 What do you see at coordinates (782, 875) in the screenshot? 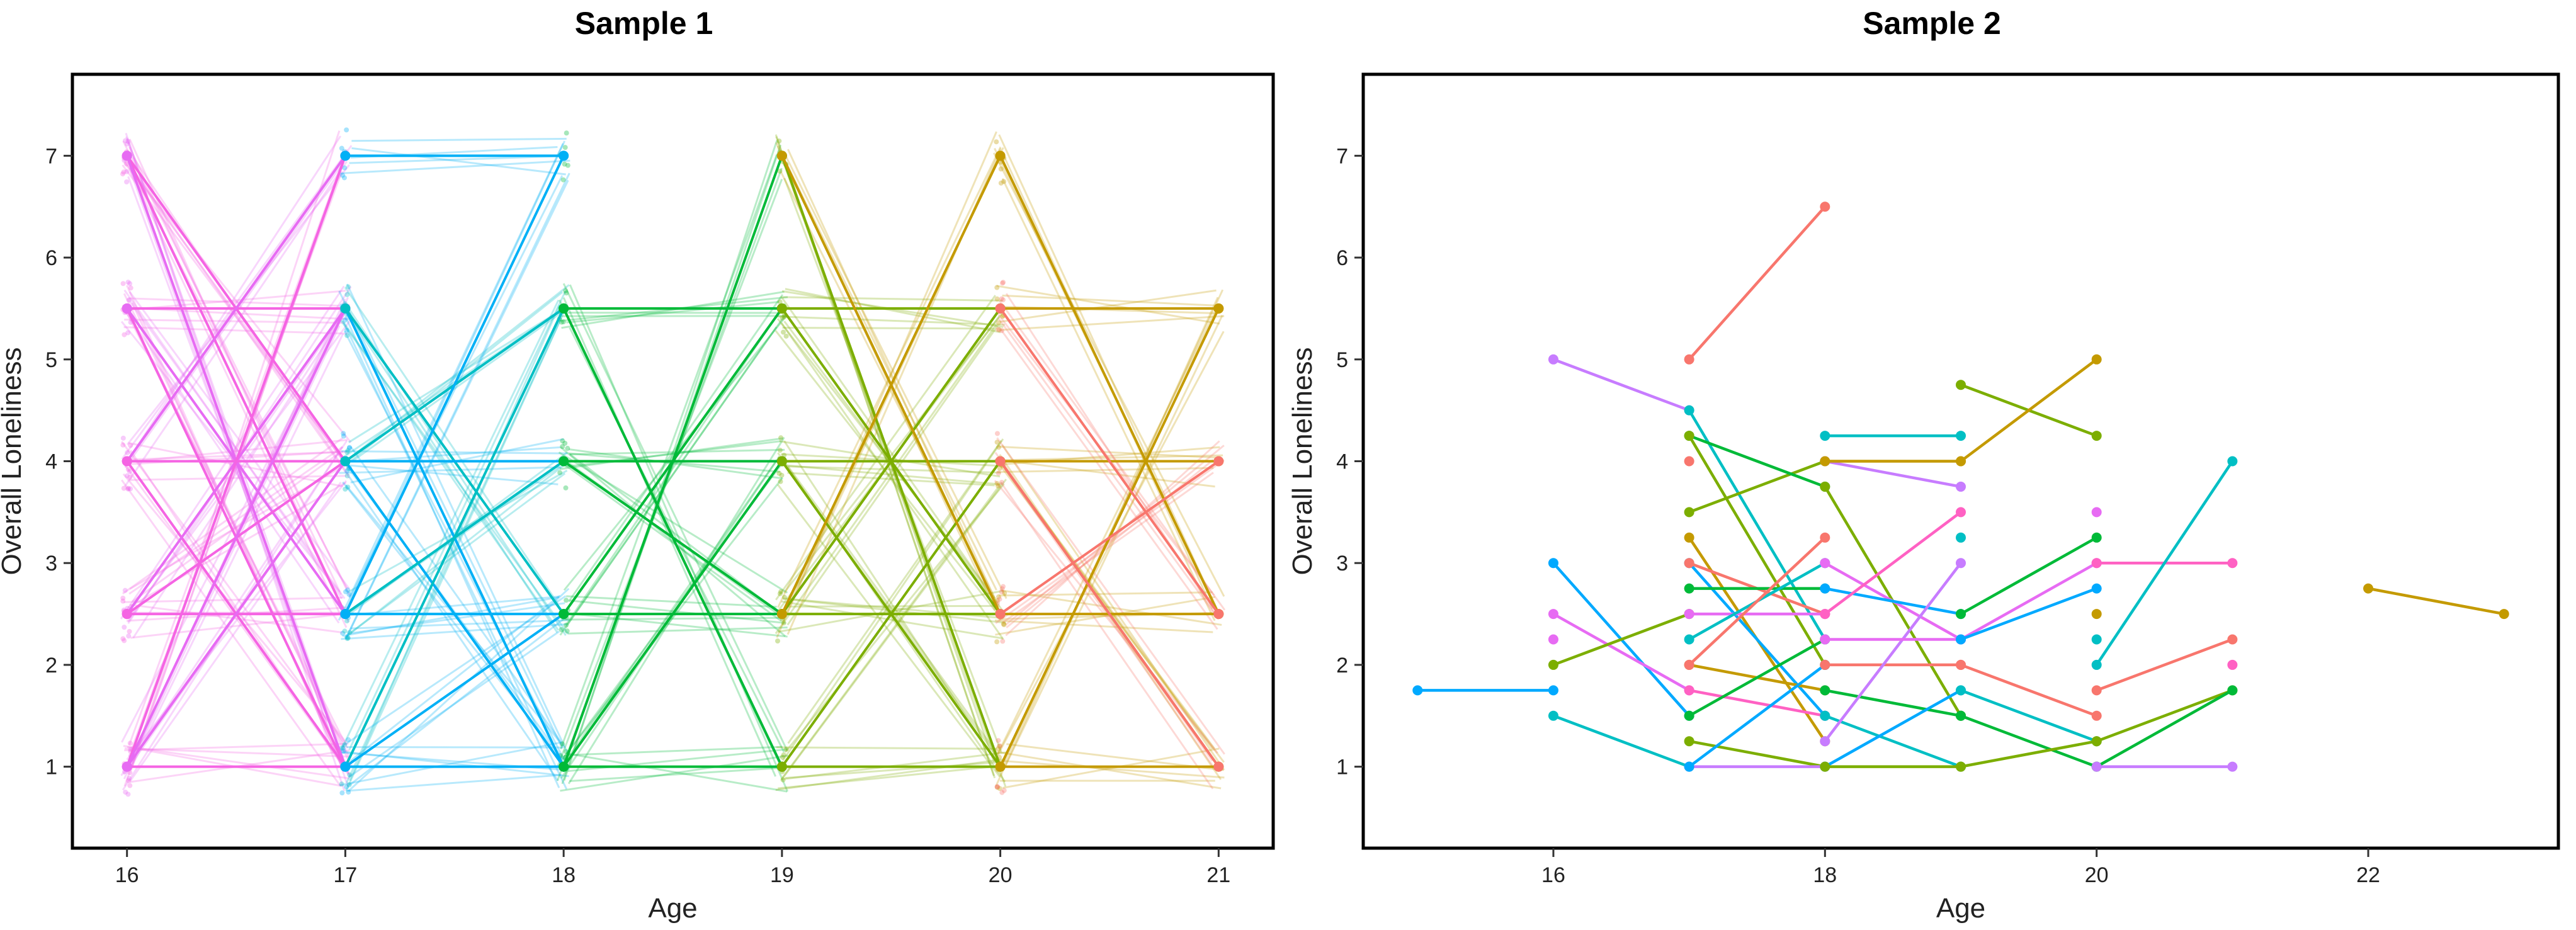
I see `x-tick-label: 19` at bounding box center [782, 875].